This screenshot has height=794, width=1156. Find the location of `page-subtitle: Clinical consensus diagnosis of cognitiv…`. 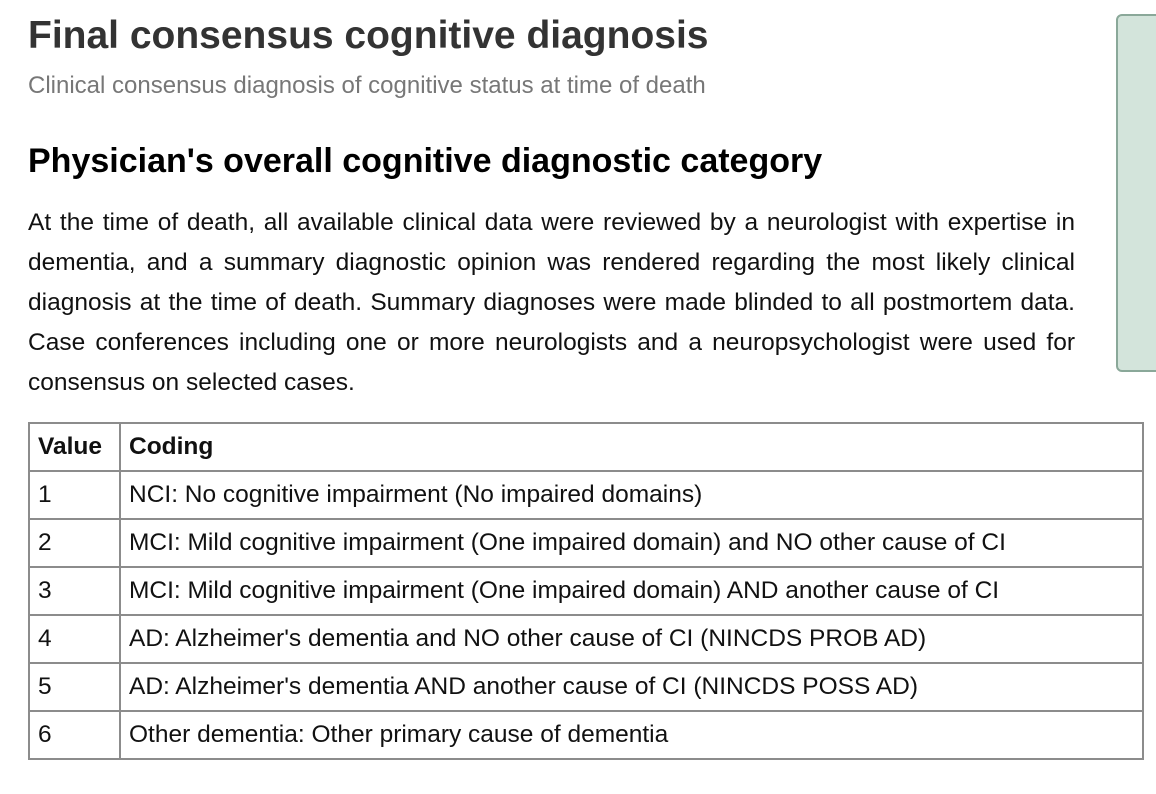

page-subtitle: Clinical consensus diagnosis of cognitiv… is located at coordinates (367, 85).